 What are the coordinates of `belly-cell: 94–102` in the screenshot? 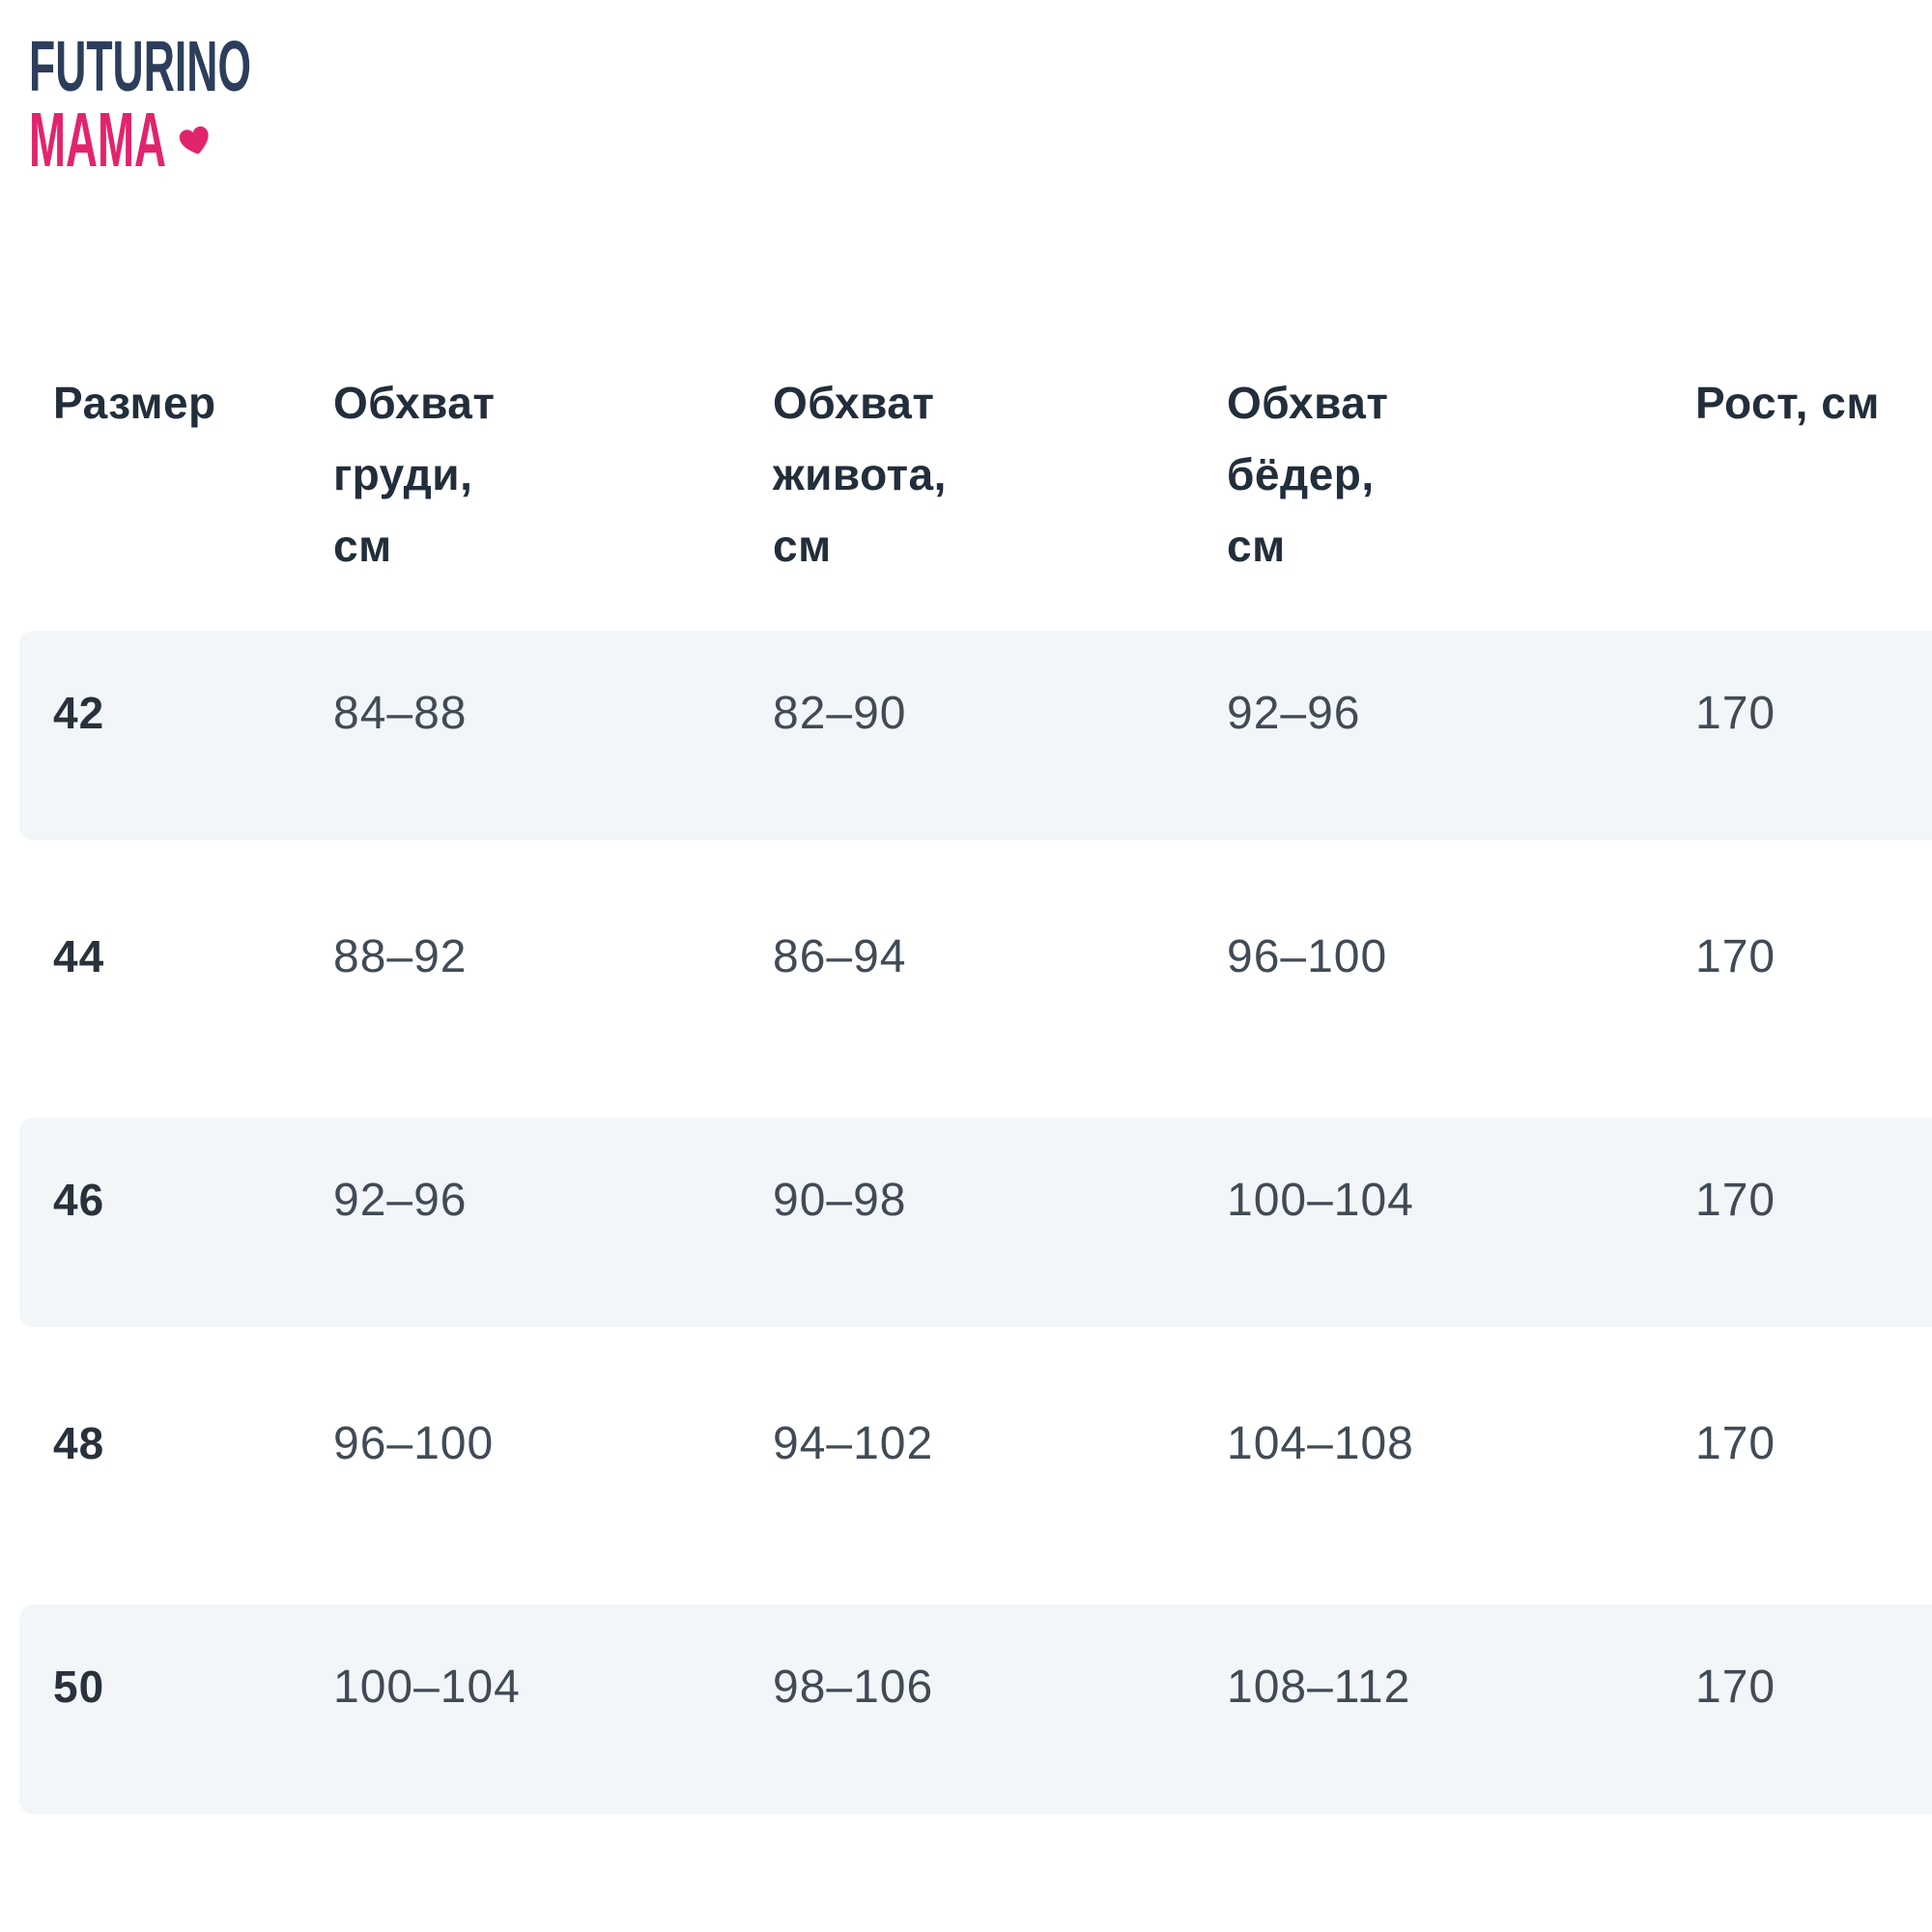 It's located at (853, 1443).